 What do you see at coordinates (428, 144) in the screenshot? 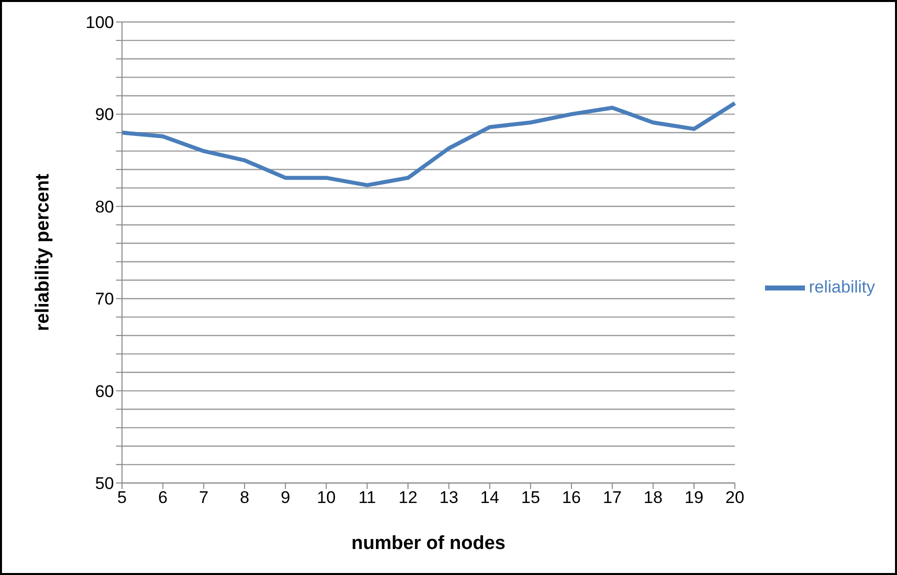
I see `line-series` at bounding box center [428, 144].